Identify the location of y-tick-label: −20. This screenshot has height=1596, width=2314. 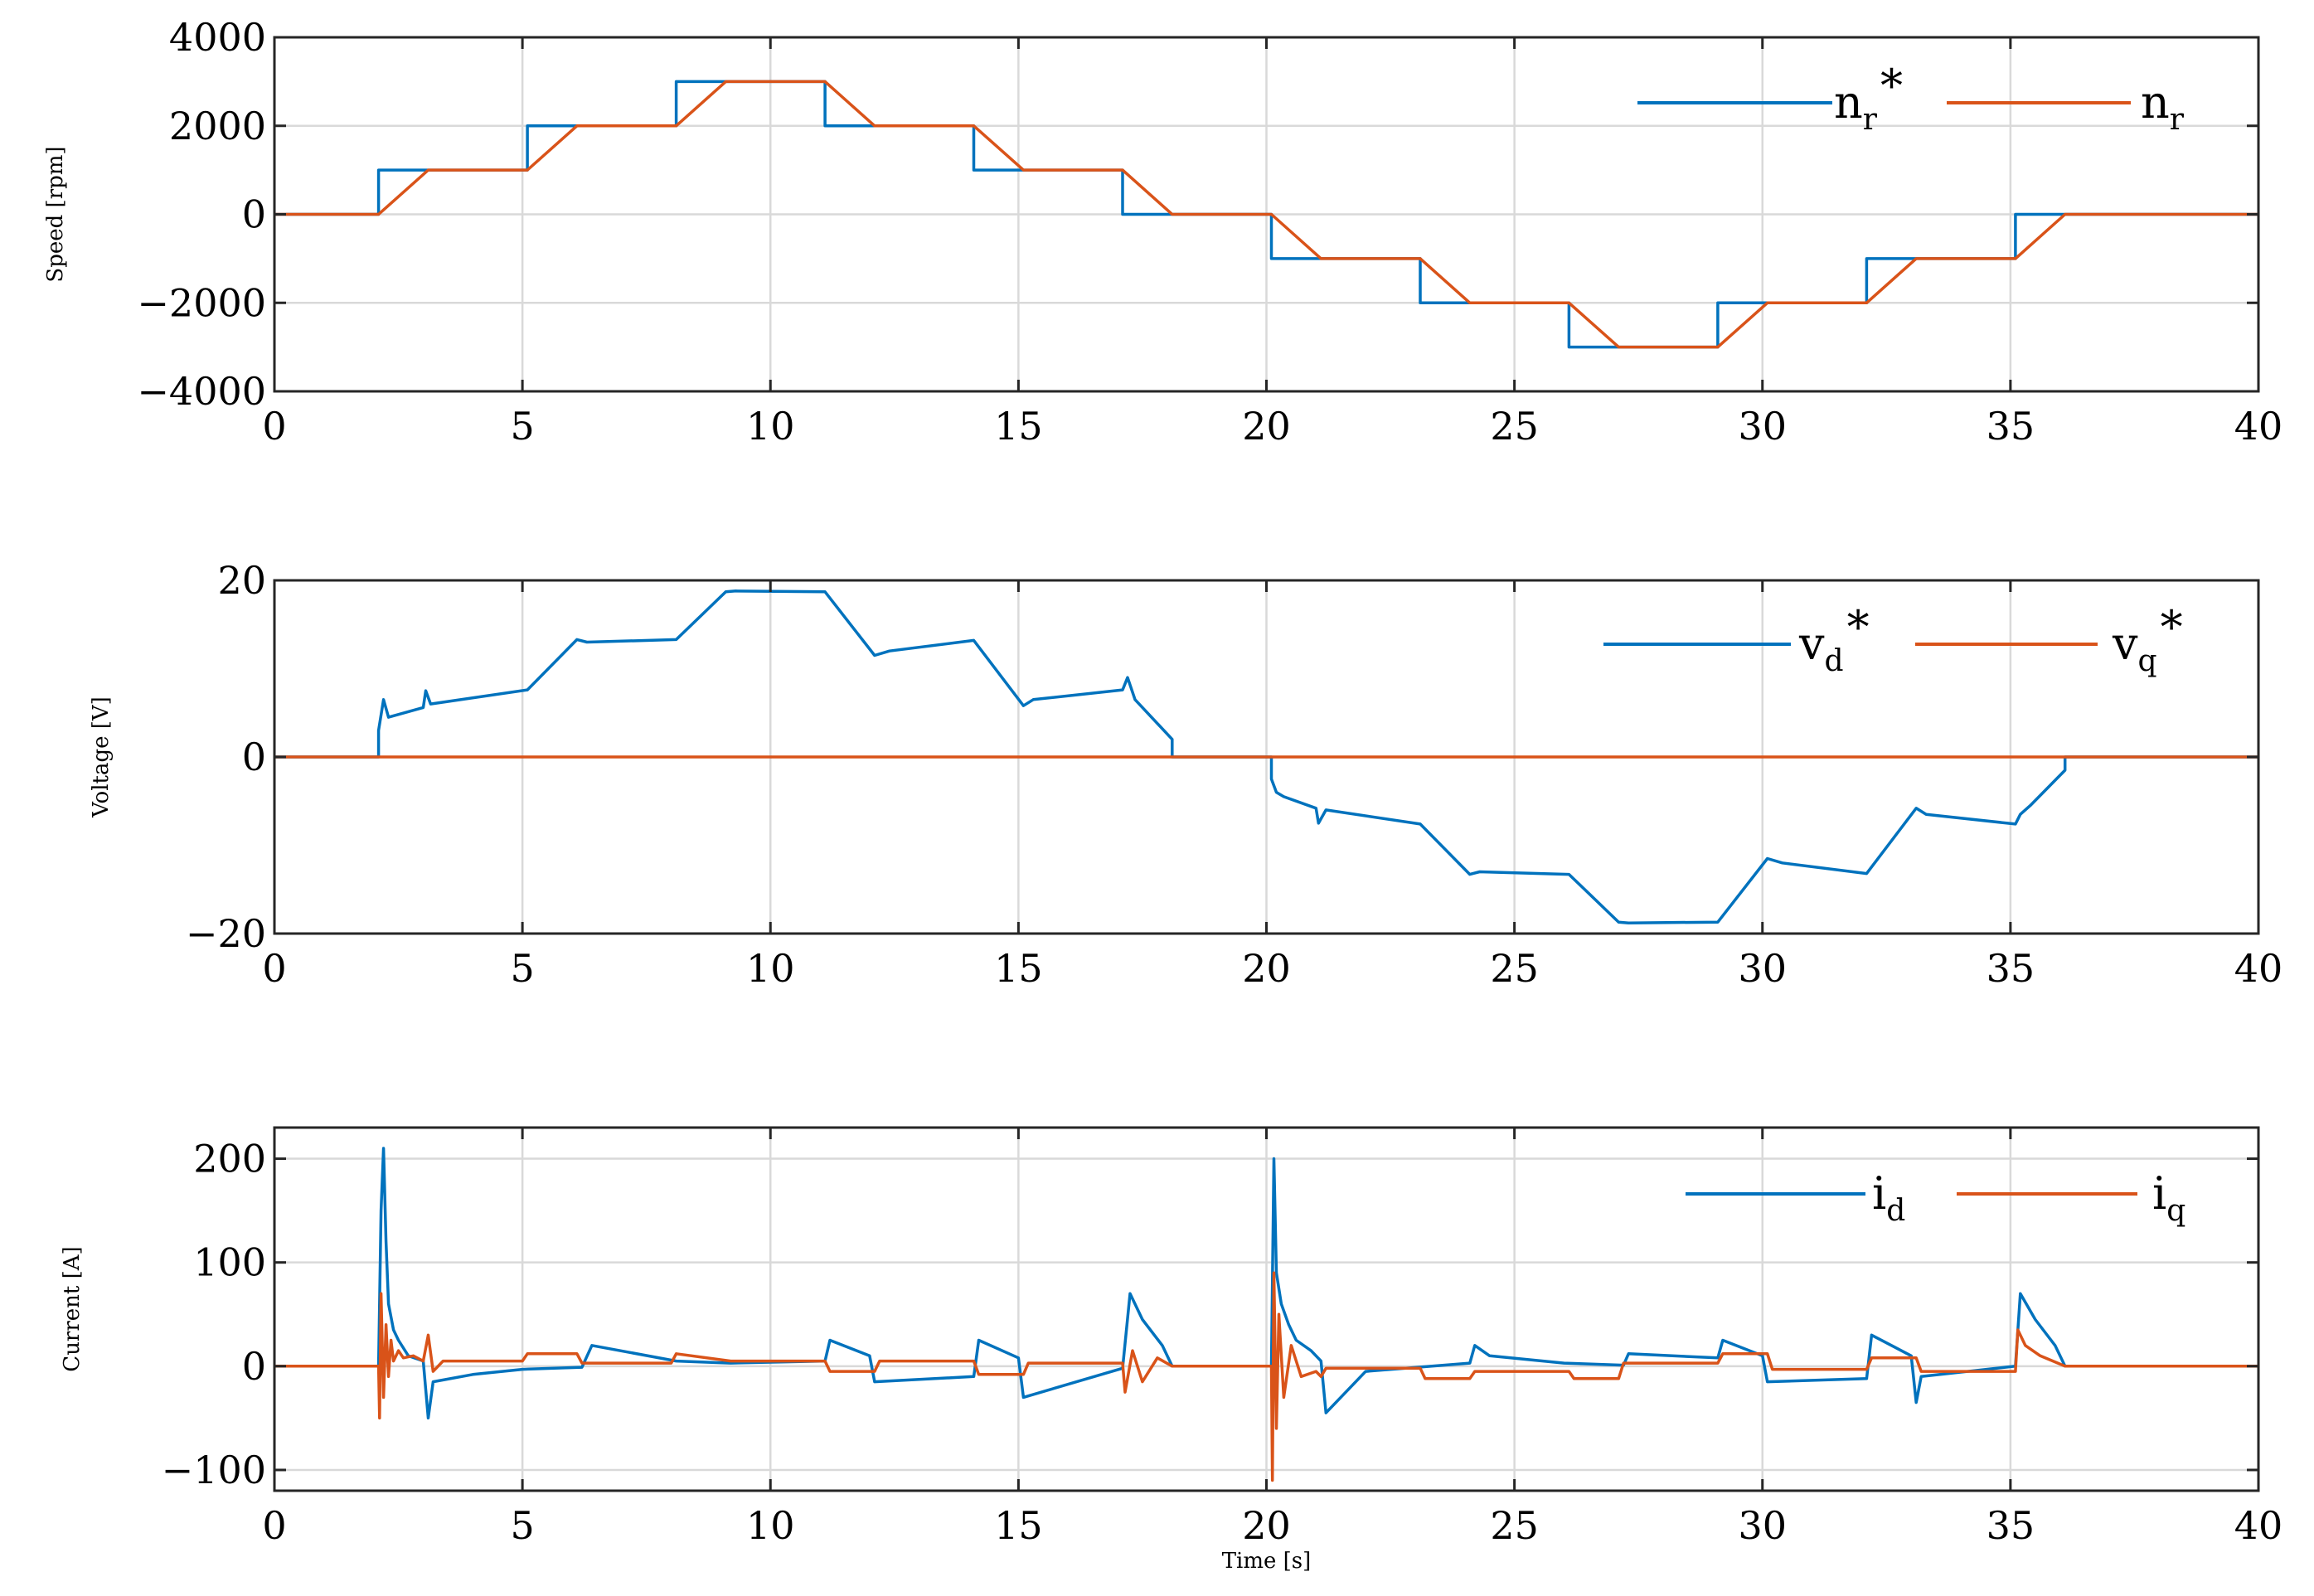
(226, 934).